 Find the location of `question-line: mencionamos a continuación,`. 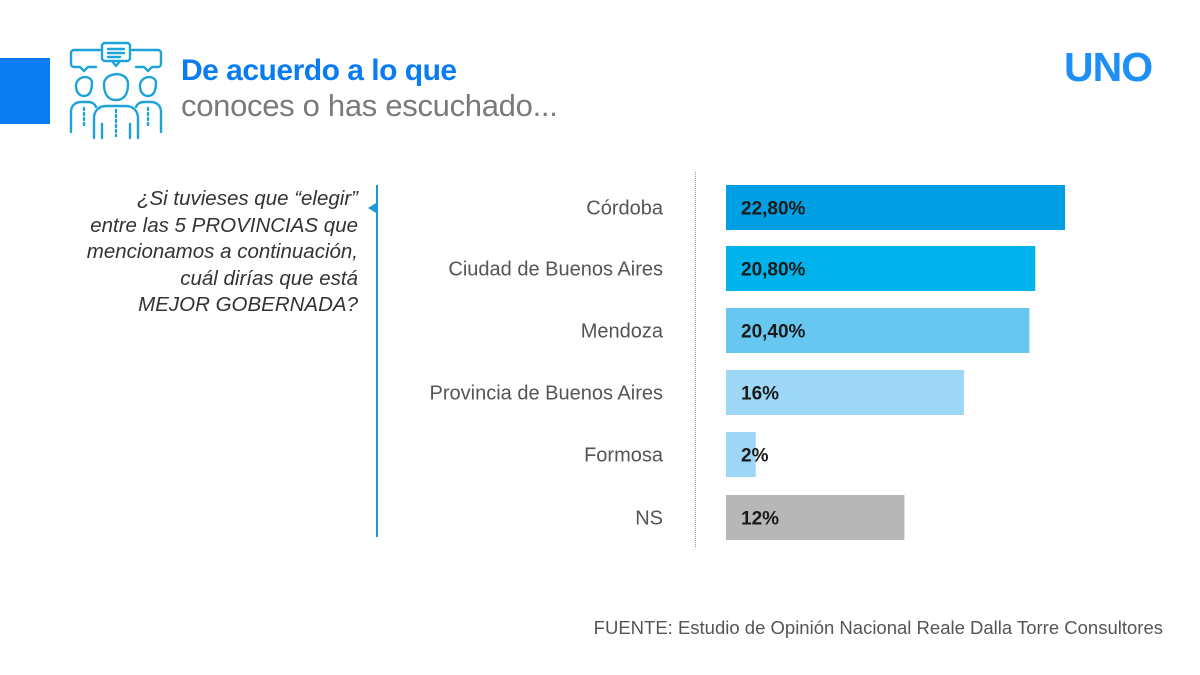

question-line: mencionamos a continuación, is located at coordinates (222, 251).